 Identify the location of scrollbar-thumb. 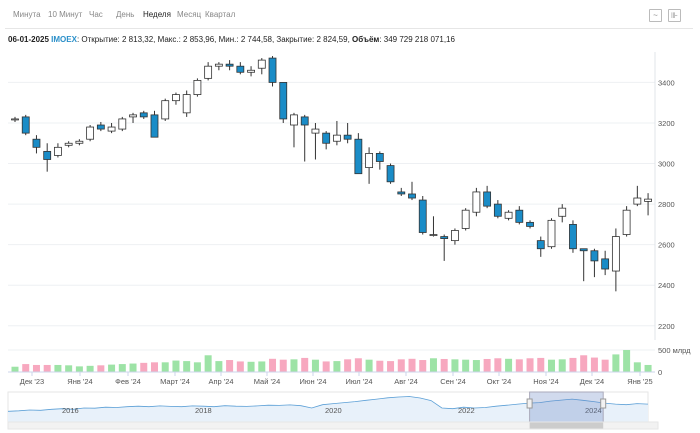
(566, 425).